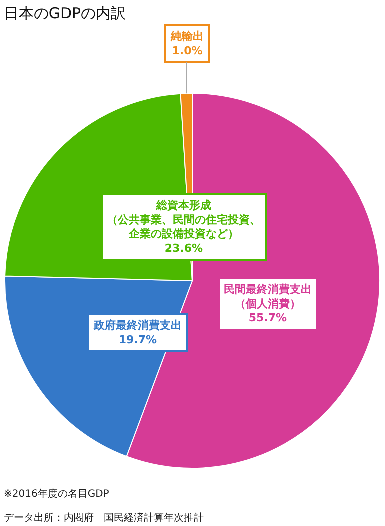 The image size is (385, 526). What do you see at coordinates (137, 325) in the screenshot?
I see `slice-label: 政府最終消費支出` at bounding box center [137, 325].